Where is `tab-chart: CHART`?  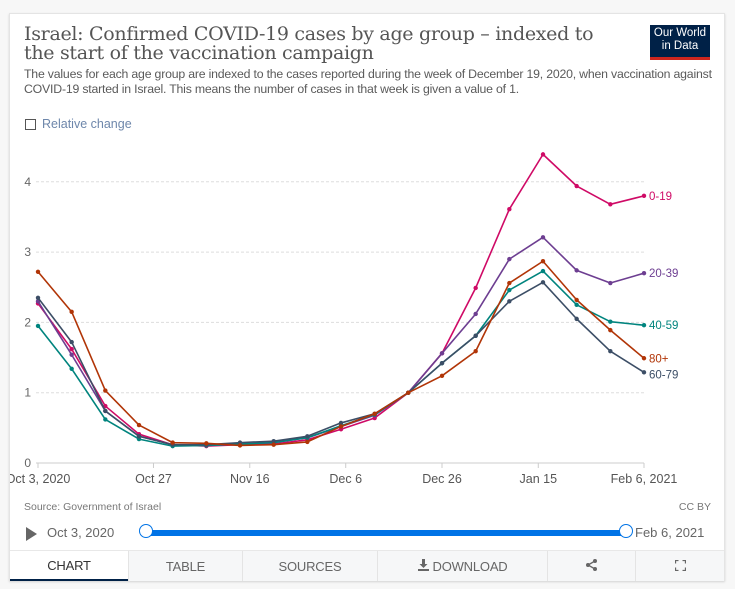
tab-chart: CHART is located at coordinates (69, 566).